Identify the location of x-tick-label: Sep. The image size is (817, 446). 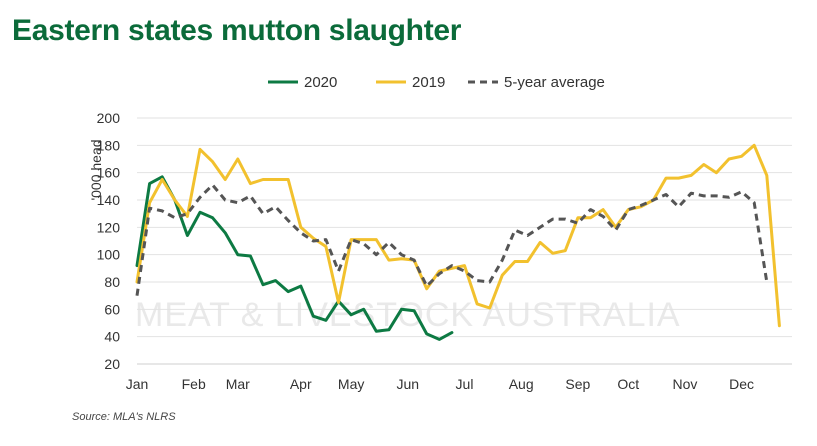
(577, 384).